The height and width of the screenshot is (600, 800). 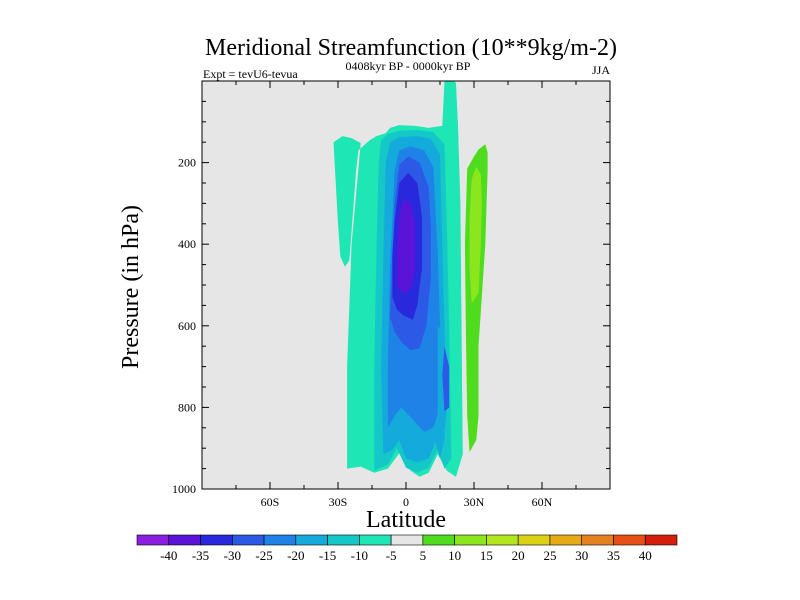 I want to click on colorbar-label: 40, so click(x=645, y=555).